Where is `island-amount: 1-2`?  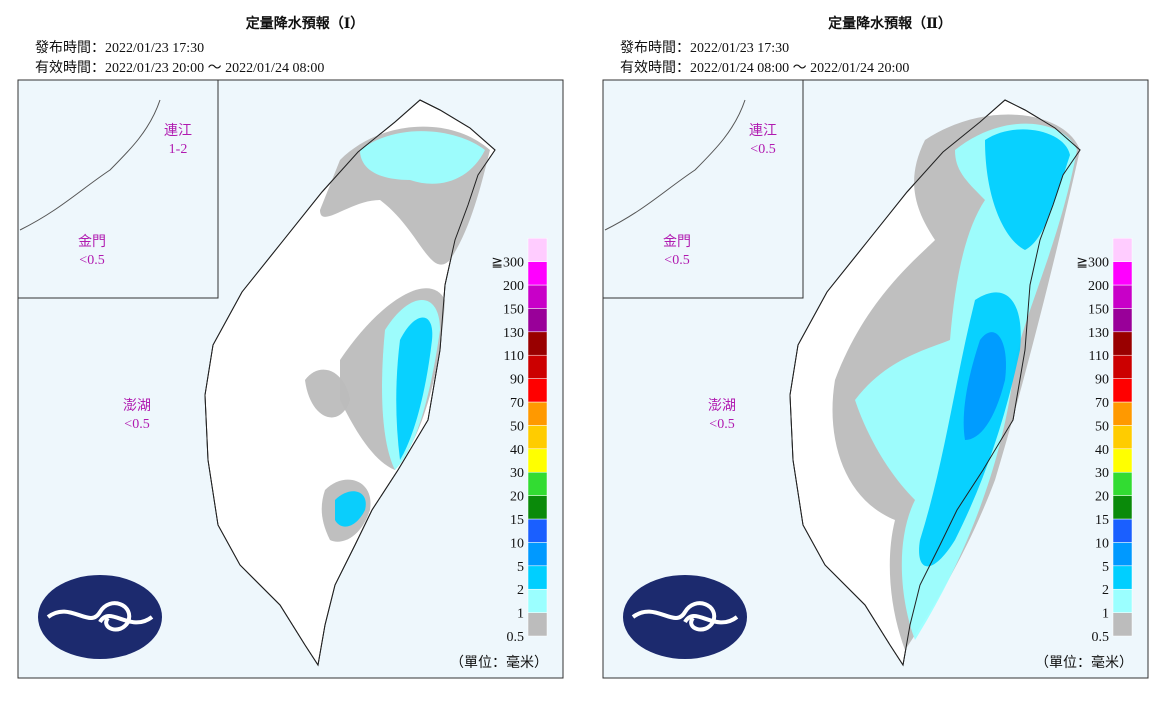
island-amount: 1-2 is located at coordinates (178, 149).